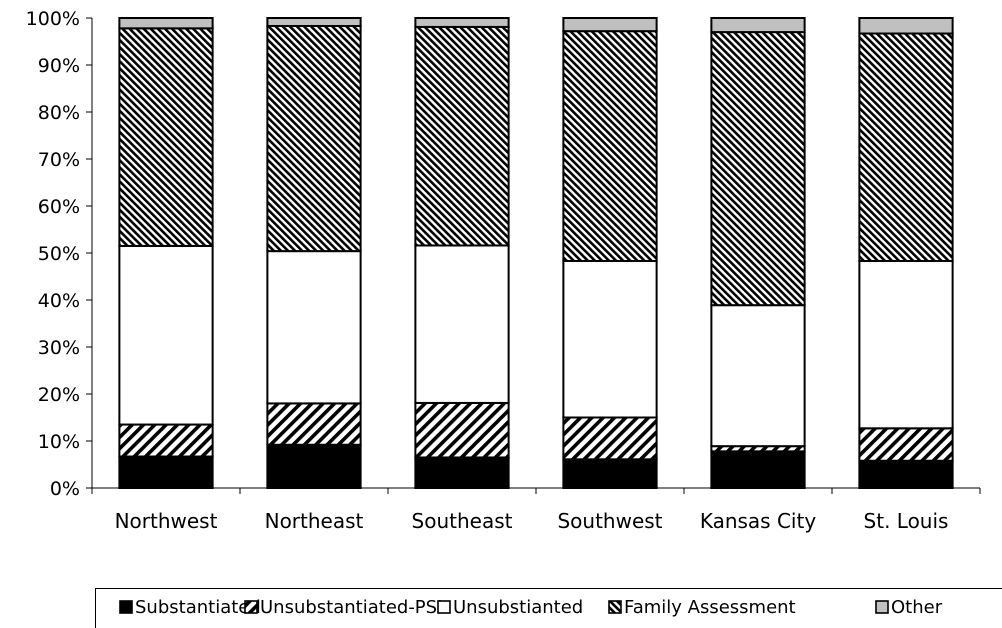 The width and height of the screenshot is (1002, 628). What do you see at coordinates (59, 113) in the screenshot?
I see `y-tick-label: 80%` at bounding box center [59, 113].